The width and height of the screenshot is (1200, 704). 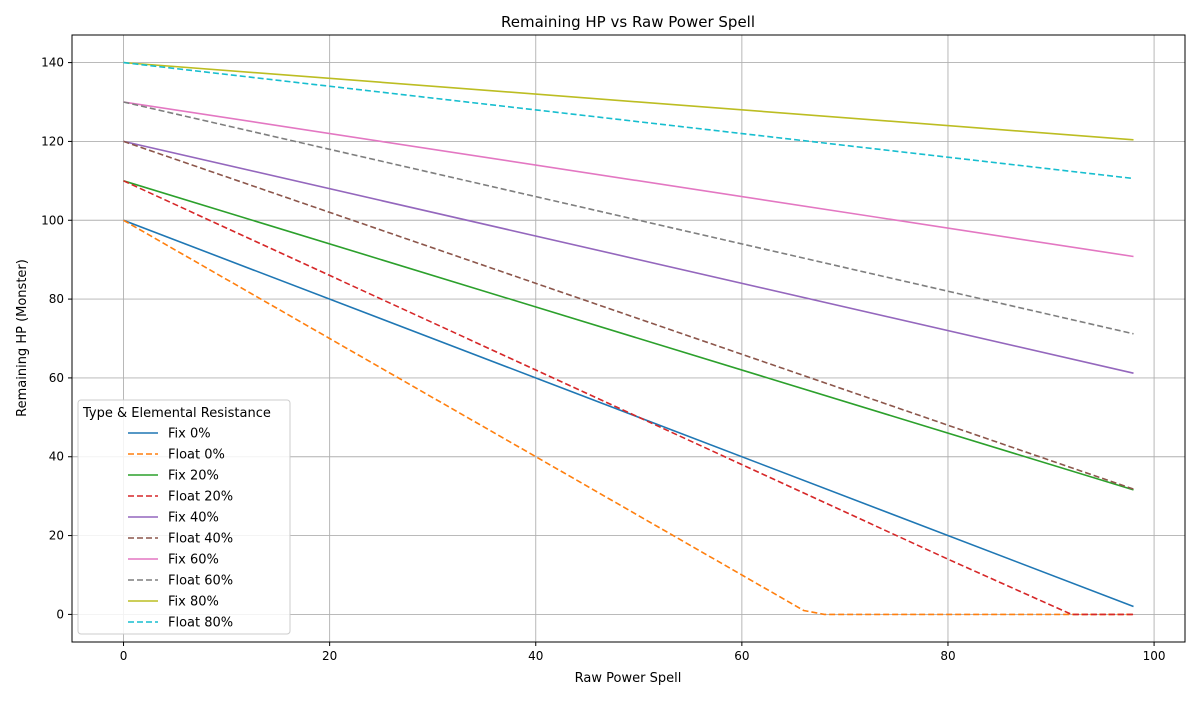 What do you see at coordinates (124, 656) in the screenshot?
I see `x-tick-label: 0` at bounding box center [124, 656].